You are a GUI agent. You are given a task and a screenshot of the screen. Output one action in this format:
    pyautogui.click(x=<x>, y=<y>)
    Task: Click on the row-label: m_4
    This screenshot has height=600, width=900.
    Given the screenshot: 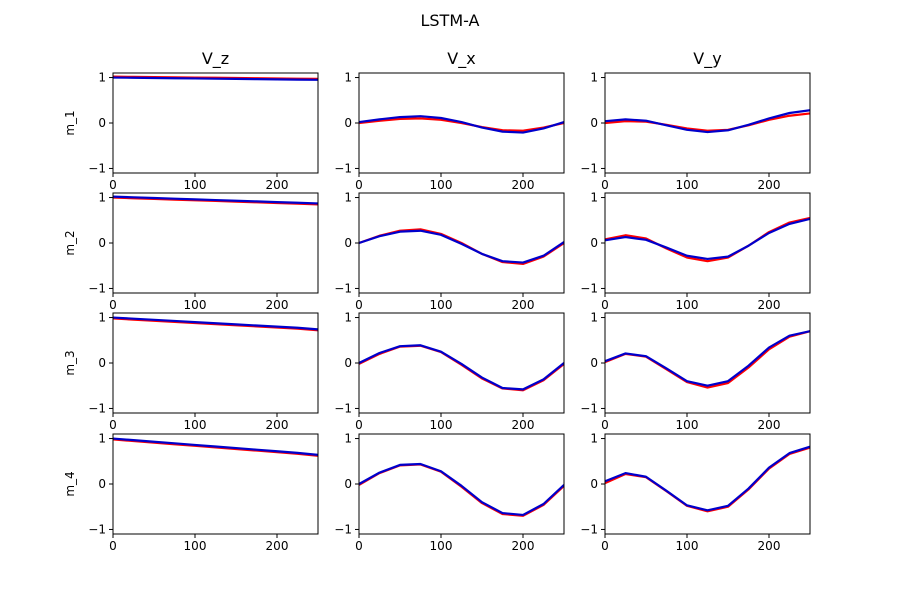 What is the action you would take?
    pyautogui.click(x=70, y=483)
    